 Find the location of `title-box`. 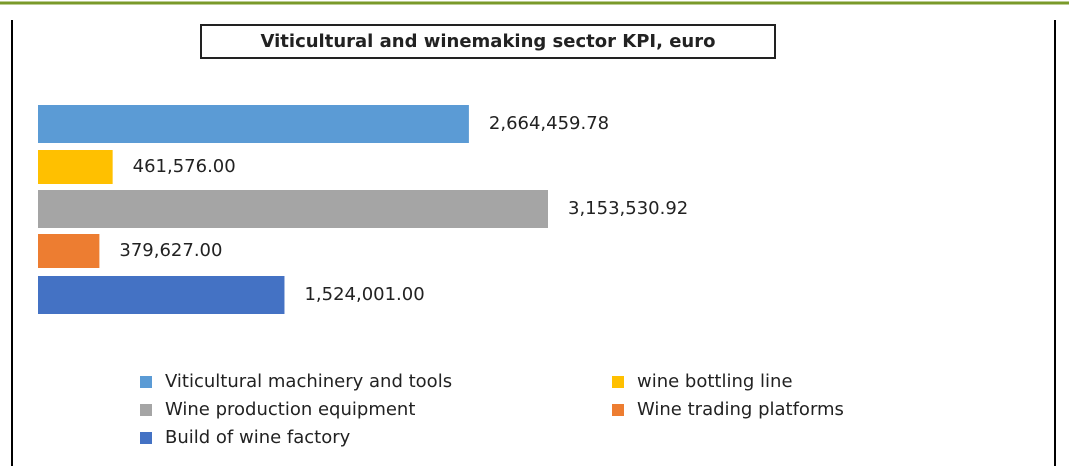

title-box is located at coordinates (488, 41).